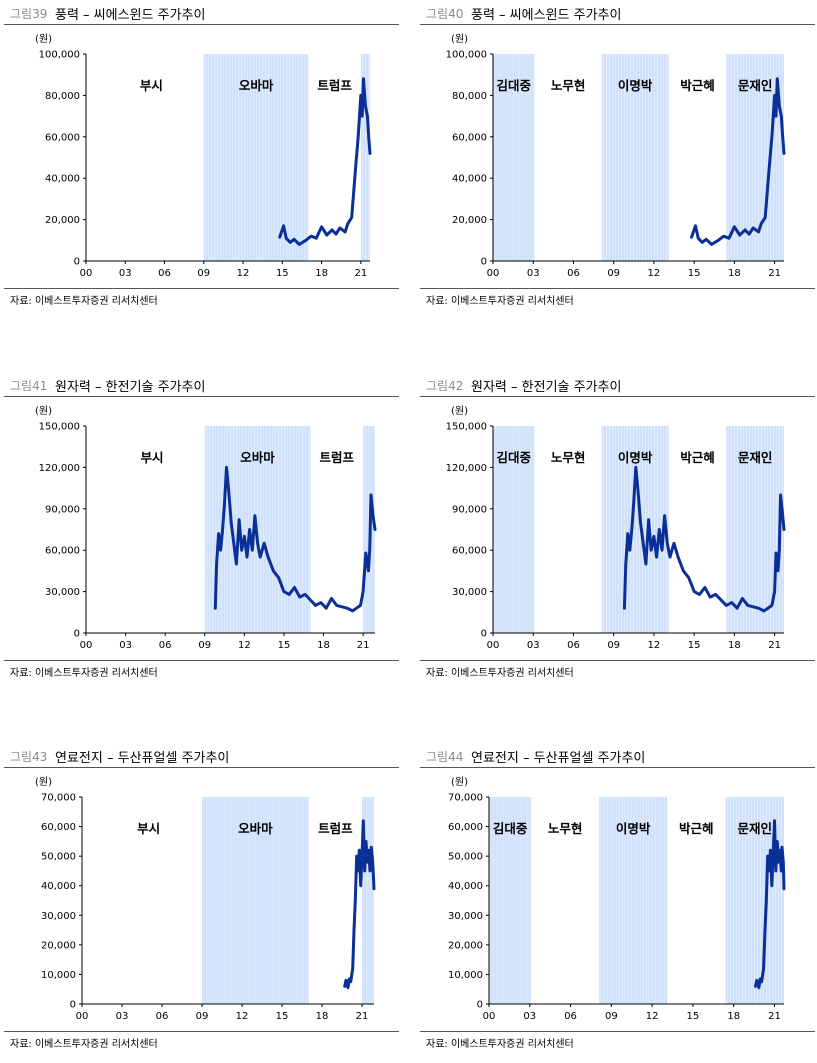  What do you see at coordinates (29, 14) in the screenshot?
I see `figure-number: 그림39` at bounding box center [29, 14].